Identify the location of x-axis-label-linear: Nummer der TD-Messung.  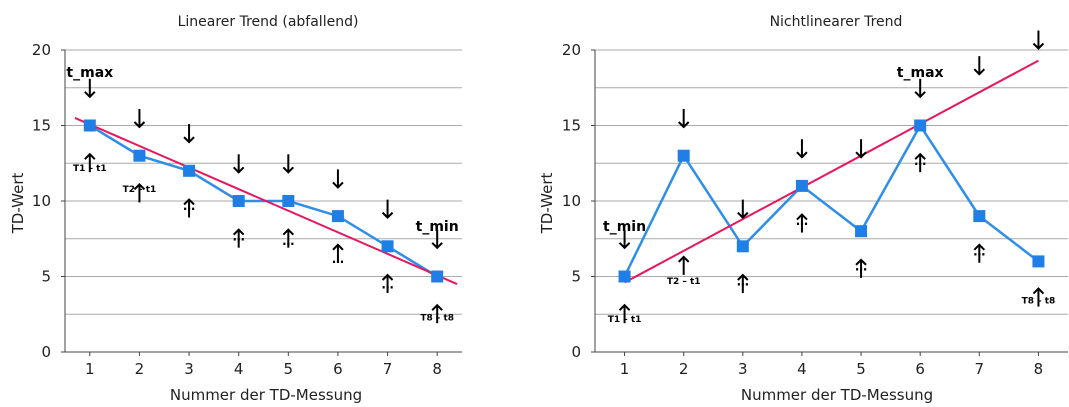
(266, 395).